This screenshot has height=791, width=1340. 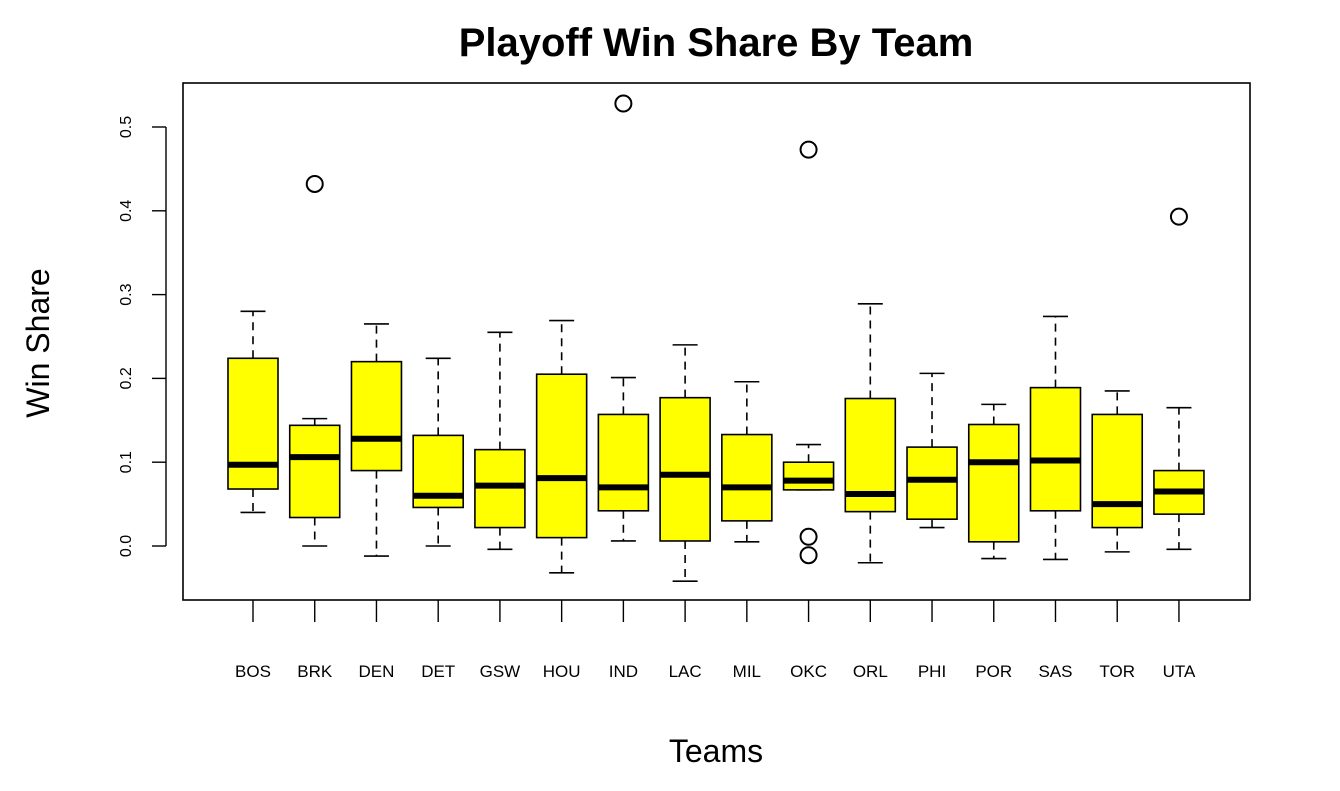 I want to click on y-tick-label: 0.4, so click(x=126, y=211).